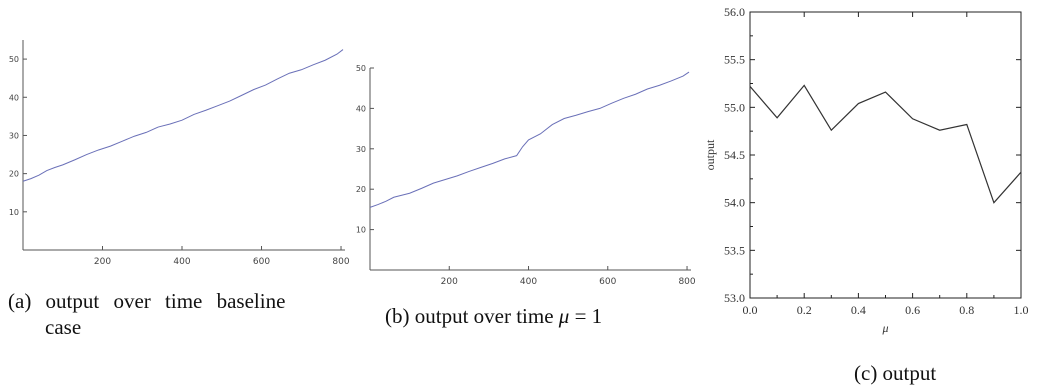 The height and width of the screenshot is (390, 1047). What do you see at coordinates (858, 310) in the screenshot?
I see `chart-2-x-tick-label: 0.4` at bounding box center [858, 310].